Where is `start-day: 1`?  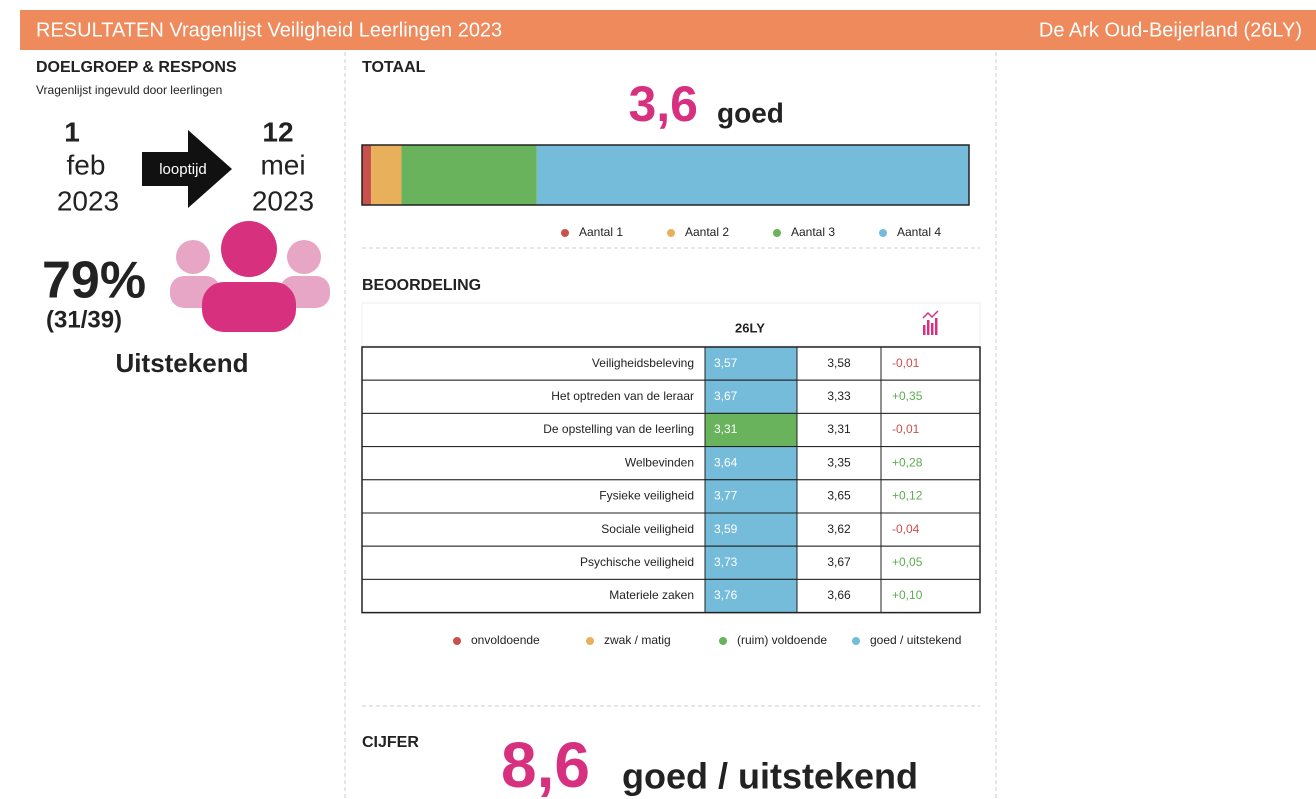
start-day: 1 is located at coordinates (72, 131).